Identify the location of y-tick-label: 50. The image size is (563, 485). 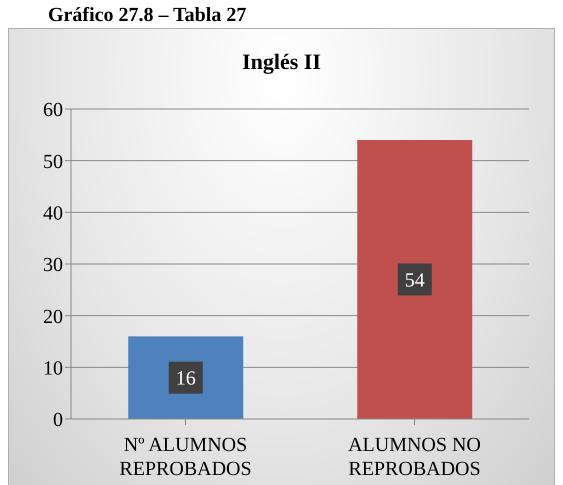
(53, 161).